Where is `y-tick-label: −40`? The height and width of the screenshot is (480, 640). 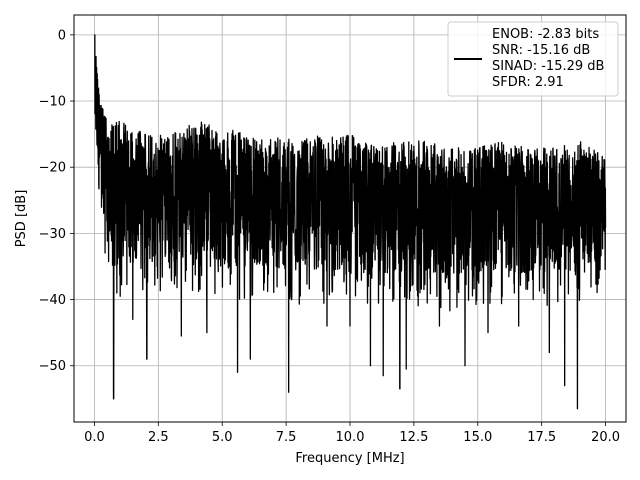
y-tick-label: −40 is located at coordinates (52, 300).